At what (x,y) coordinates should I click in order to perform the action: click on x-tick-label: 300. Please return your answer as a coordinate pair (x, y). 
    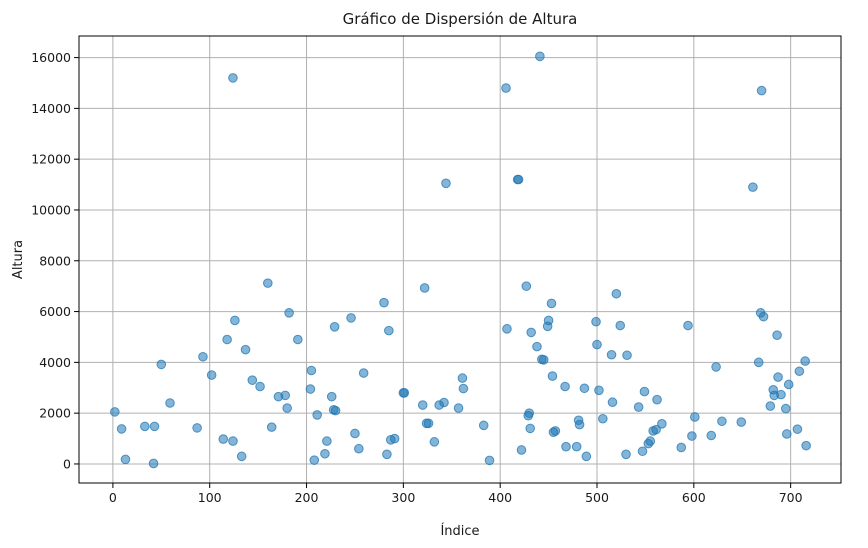
    Looking at the image, I should click on (403, 497).